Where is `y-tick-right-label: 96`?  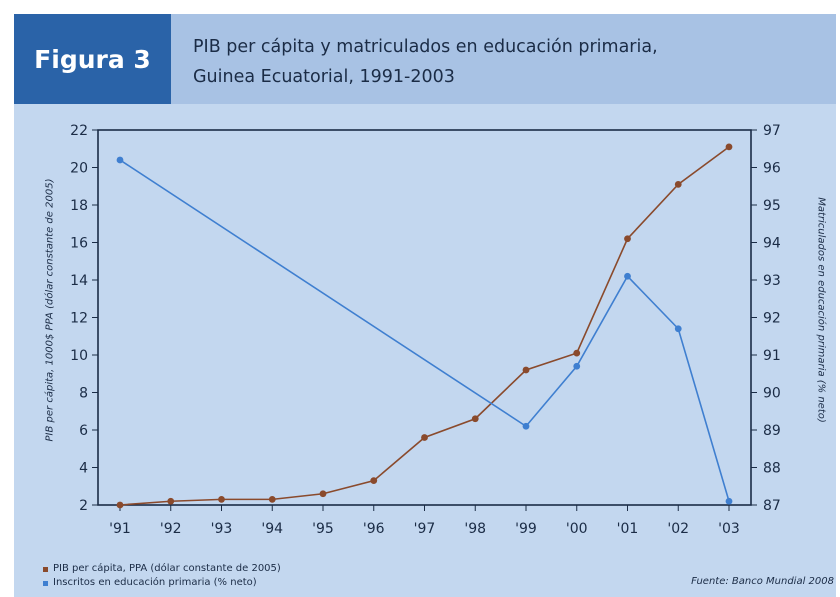 y-tick-right-label: 96 is located at coordinates (772, 169).